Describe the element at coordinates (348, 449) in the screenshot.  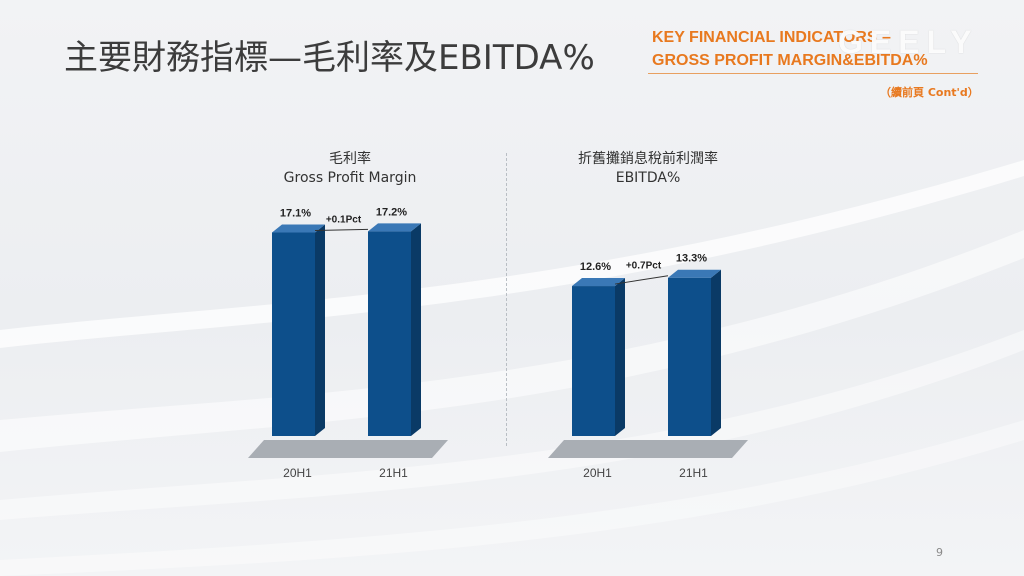
I see `gross-margin-floor-shadow` at that location.